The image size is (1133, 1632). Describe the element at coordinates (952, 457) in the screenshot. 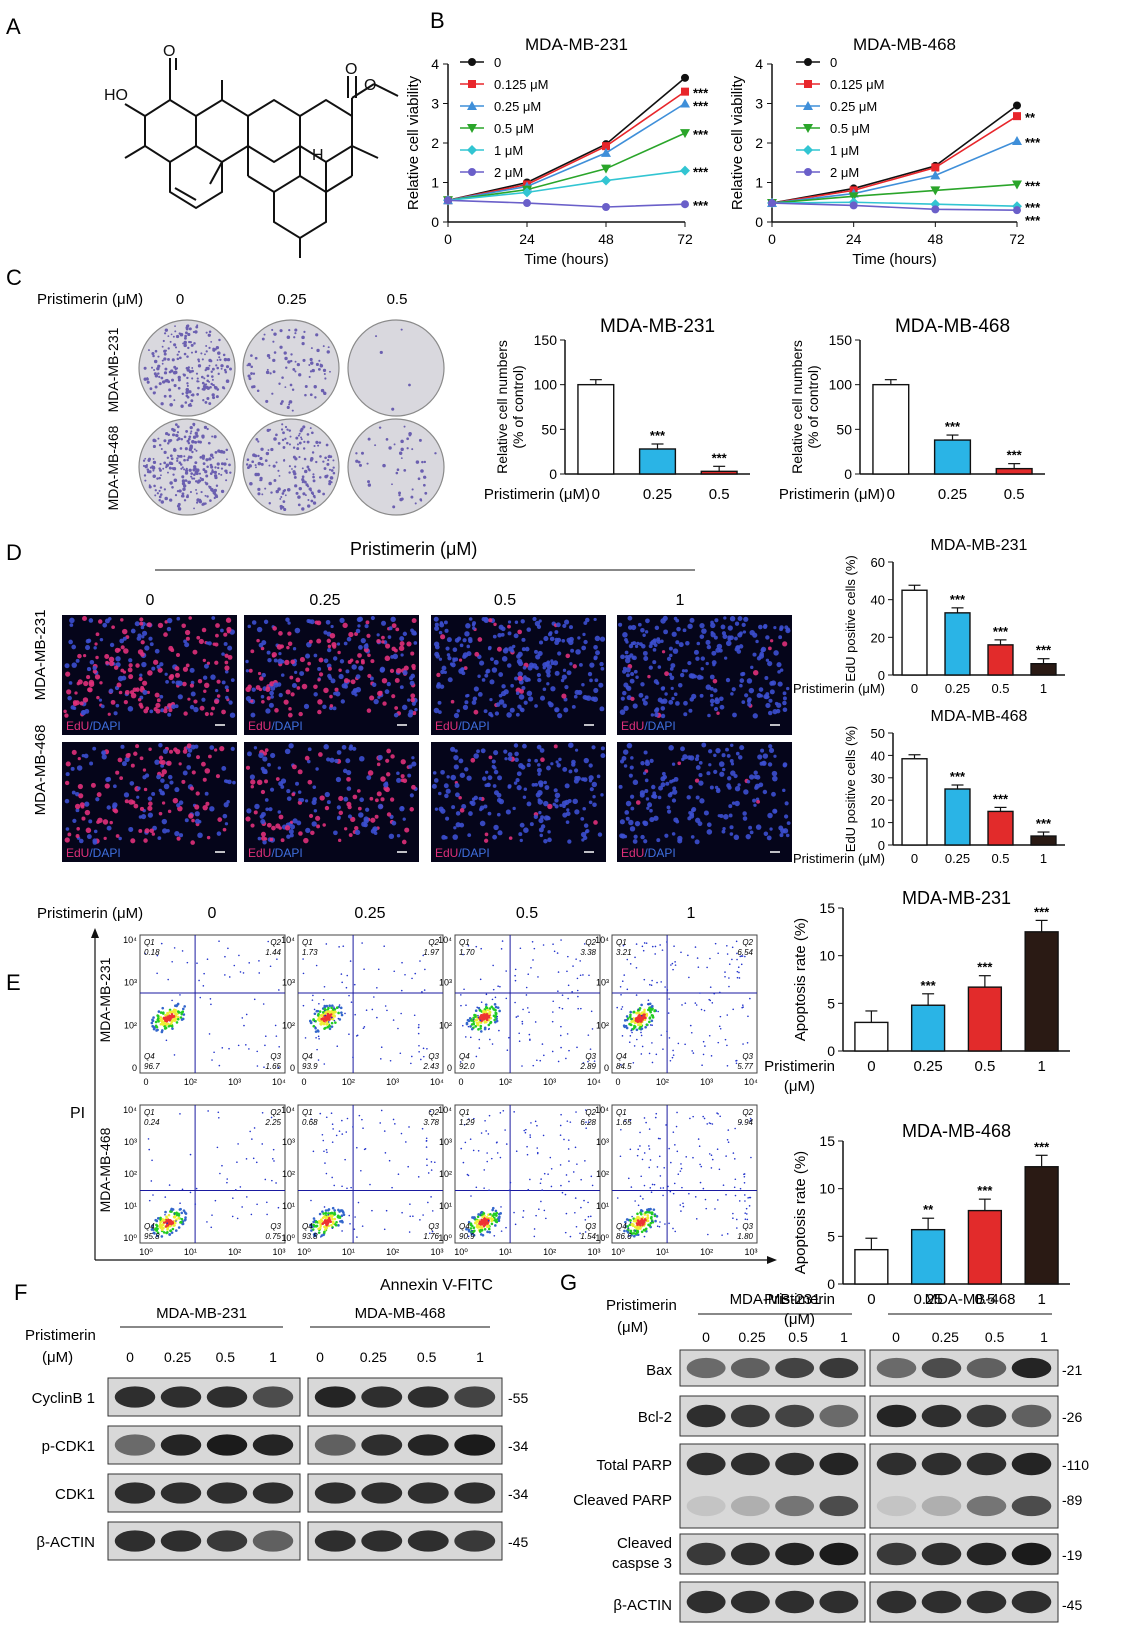

I see `bar` at that location.